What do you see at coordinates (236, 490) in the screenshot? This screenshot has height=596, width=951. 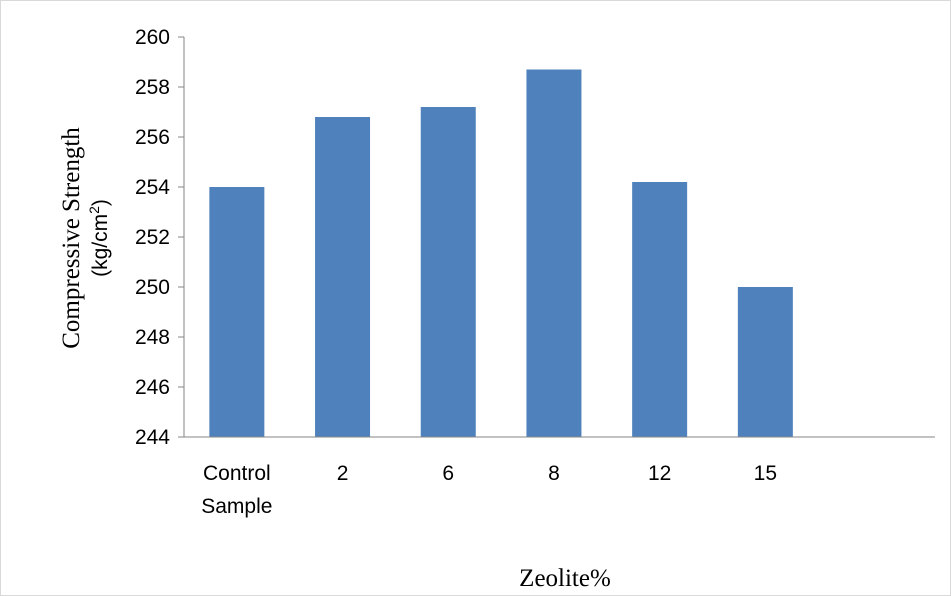 I see `x-tick-label: Control Sample` at bounding box center [236, 490].